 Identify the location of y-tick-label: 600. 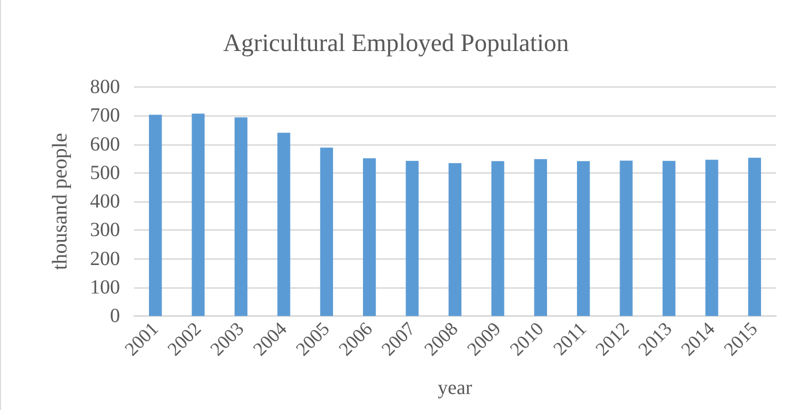
(105, 144).